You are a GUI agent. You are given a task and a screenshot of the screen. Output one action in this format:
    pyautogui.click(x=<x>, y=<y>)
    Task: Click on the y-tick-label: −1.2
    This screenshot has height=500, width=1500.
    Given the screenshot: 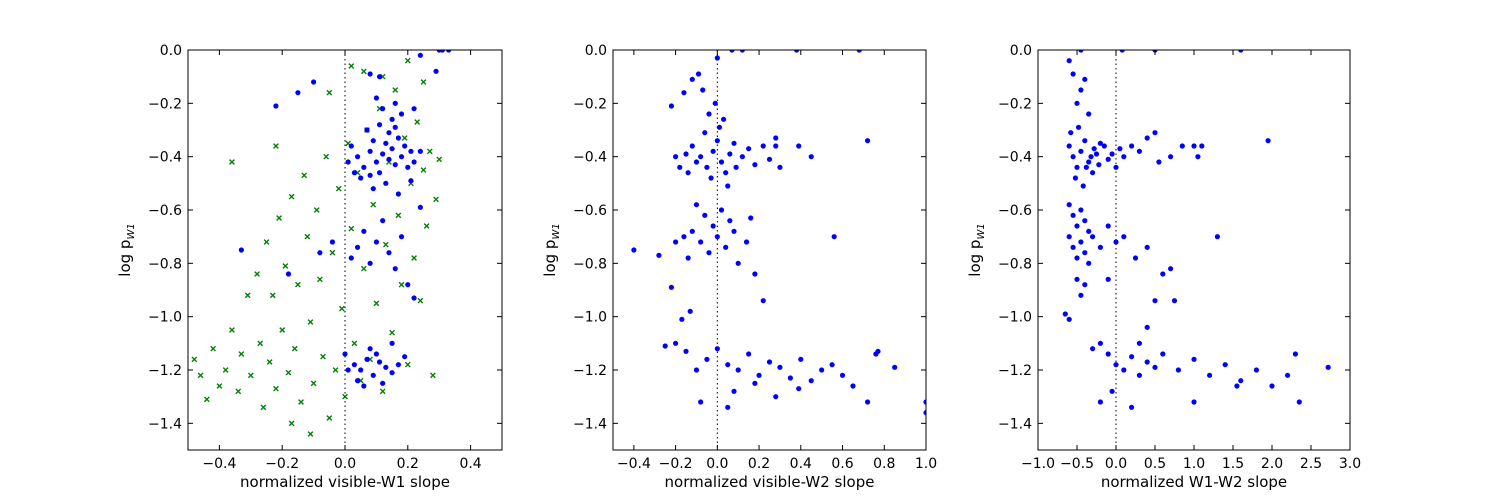 What is the action you would take?
    pyautogui.click(x=1015, y=371)
    